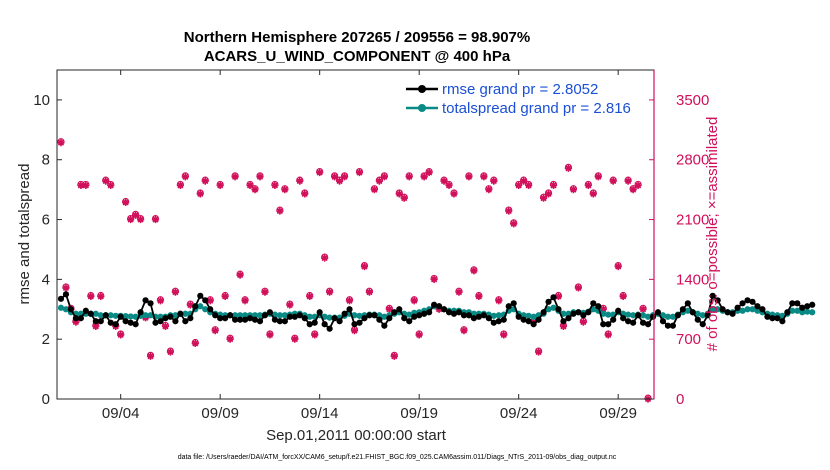  Describe the element at coordinates (692, 220) in the screenshot. I see `y-right-tick-label: 2100` at that location.